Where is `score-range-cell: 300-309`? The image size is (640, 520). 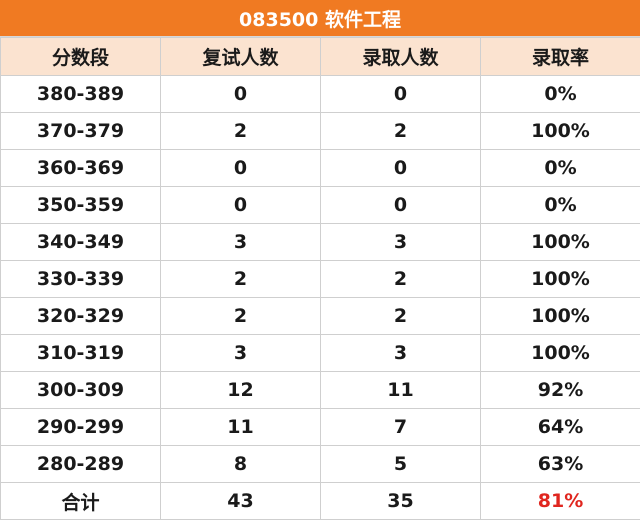
score-range-cell: 300-309 is located at coordinates (80, 390).